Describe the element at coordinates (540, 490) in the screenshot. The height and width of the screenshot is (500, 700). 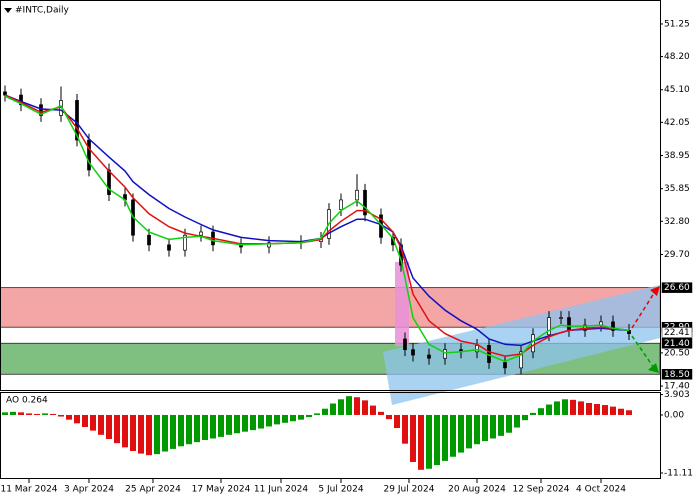
I see `x-tick-label: 12 Sep 2024` at that location.